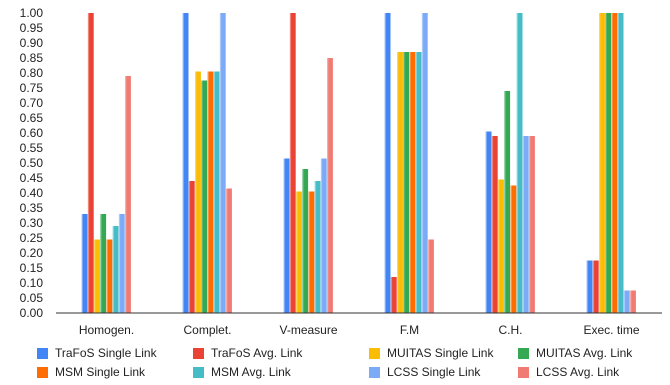 Image resolution: width=670 pixels, height=385 pixels. Describe the element at coordinates (257, 353) in the screenshot. I see `legend-label: TraFoS Avg. Link` at that location.